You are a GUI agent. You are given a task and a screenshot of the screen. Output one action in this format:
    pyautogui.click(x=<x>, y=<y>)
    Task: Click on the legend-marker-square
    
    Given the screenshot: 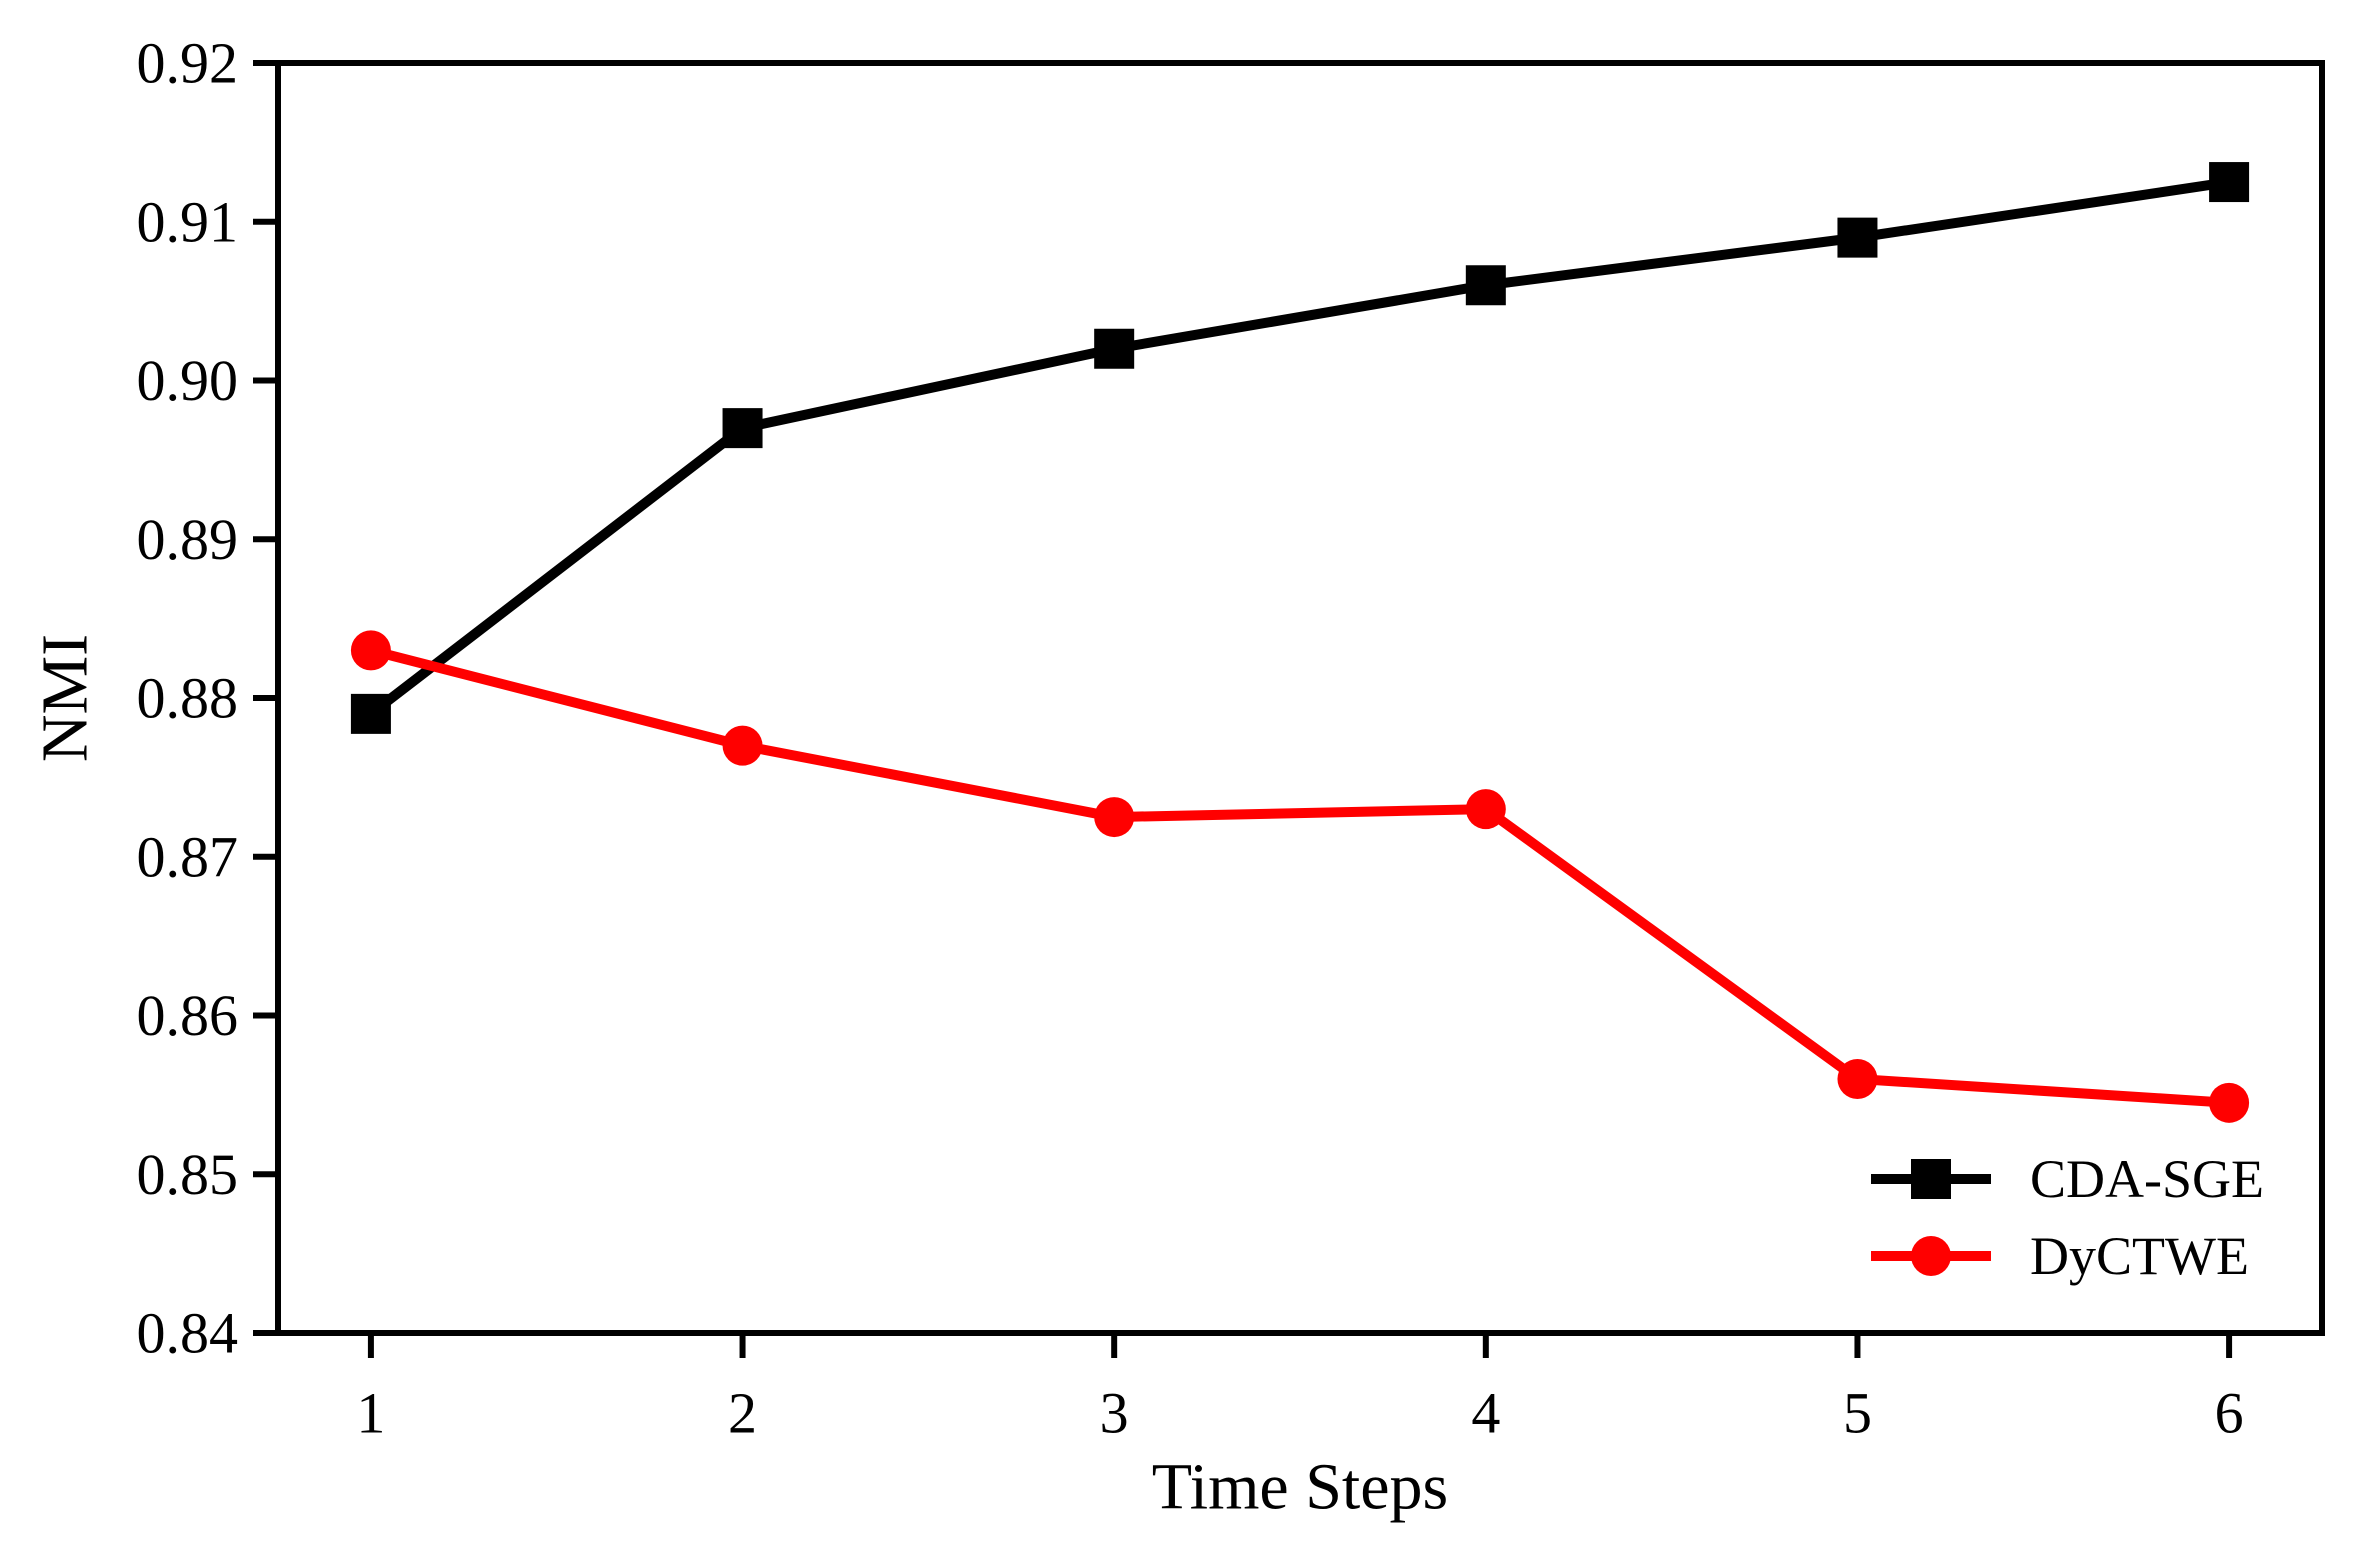 What is the action you would take?
    pyautogui.click(x=1931, y=1179)
    